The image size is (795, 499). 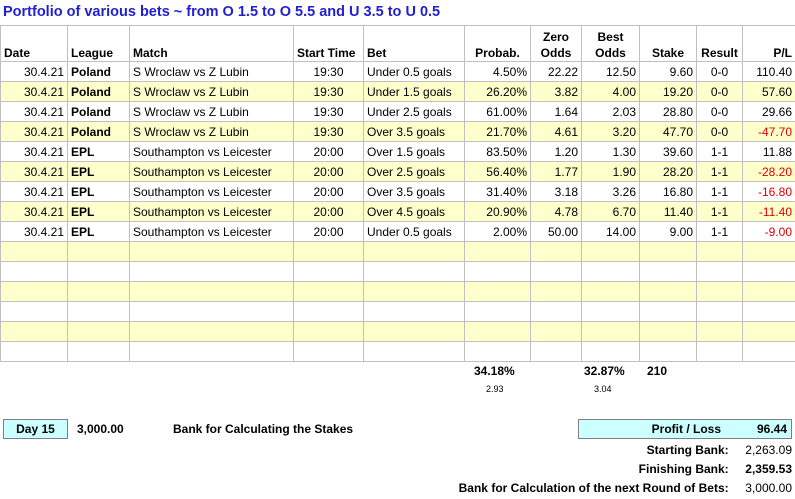 I want to click on cell-date, so click(x=34, y=351).